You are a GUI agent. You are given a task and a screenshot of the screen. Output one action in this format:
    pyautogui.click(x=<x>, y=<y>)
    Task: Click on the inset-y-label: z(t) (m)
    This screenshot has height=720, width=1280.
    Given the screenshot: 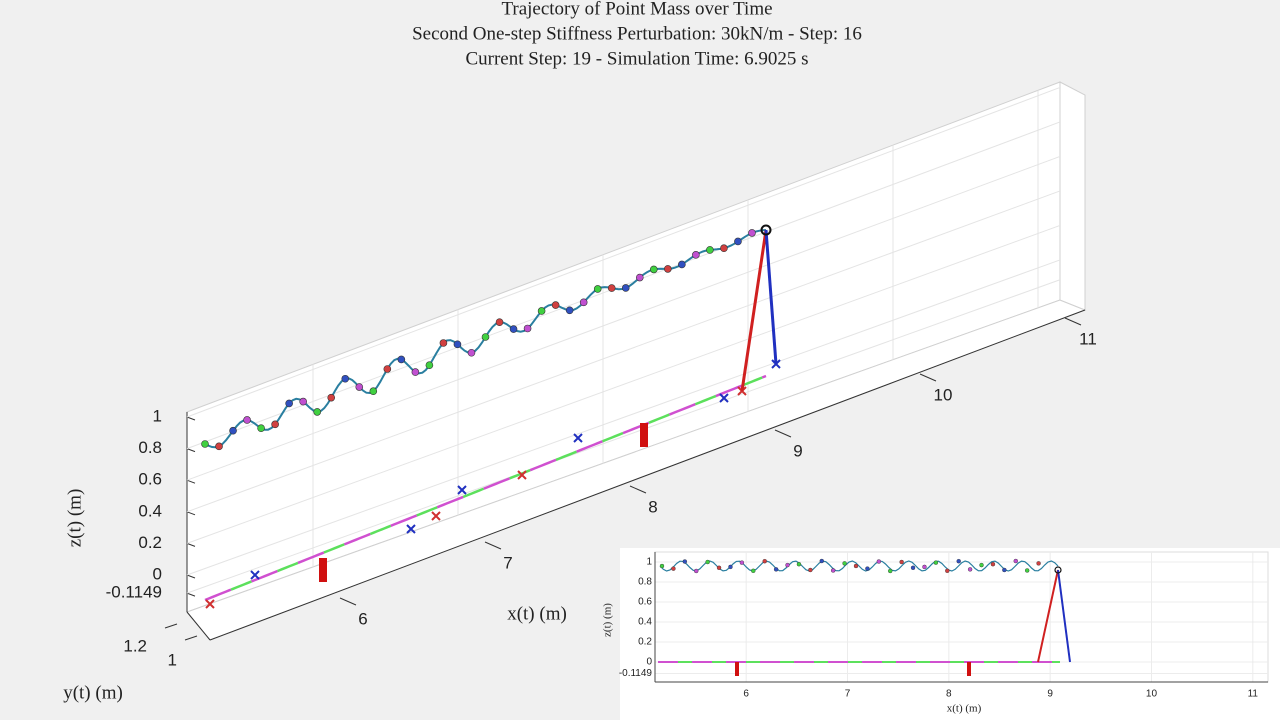 What is the action you would take?
    pyautogui.click(x=608, y=620)
    